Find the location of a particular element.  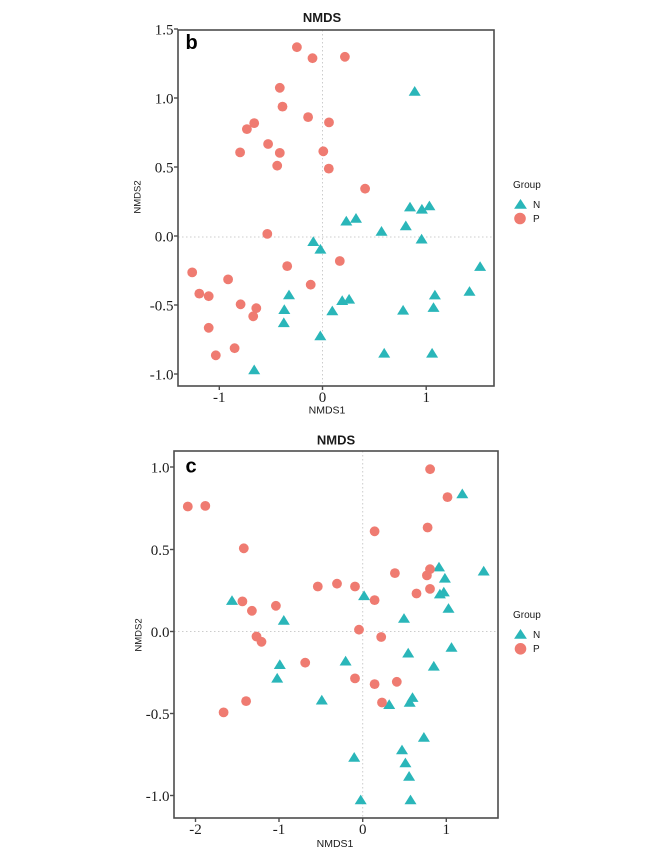

svg-text: b is located at coordinates (192, 43).